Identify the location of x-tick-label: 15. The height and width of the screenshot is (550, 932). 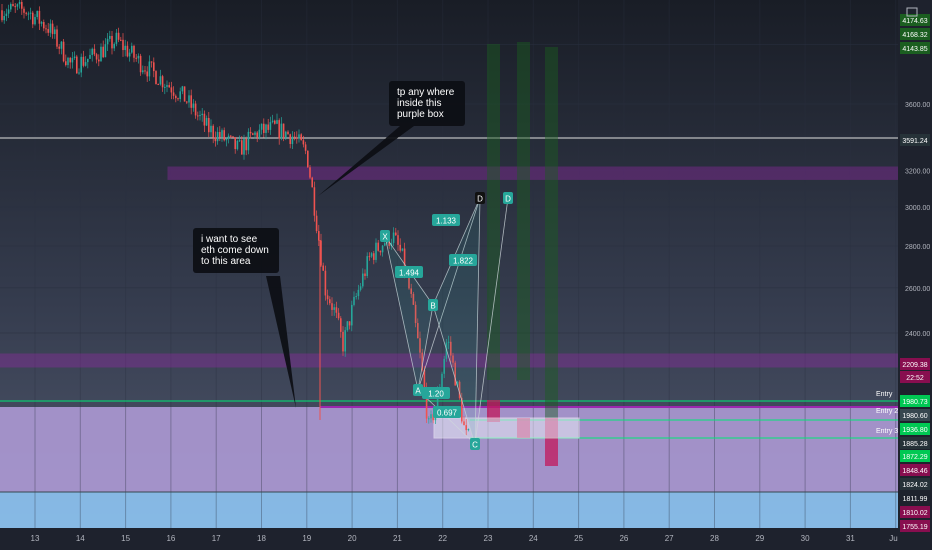
(125, 538).